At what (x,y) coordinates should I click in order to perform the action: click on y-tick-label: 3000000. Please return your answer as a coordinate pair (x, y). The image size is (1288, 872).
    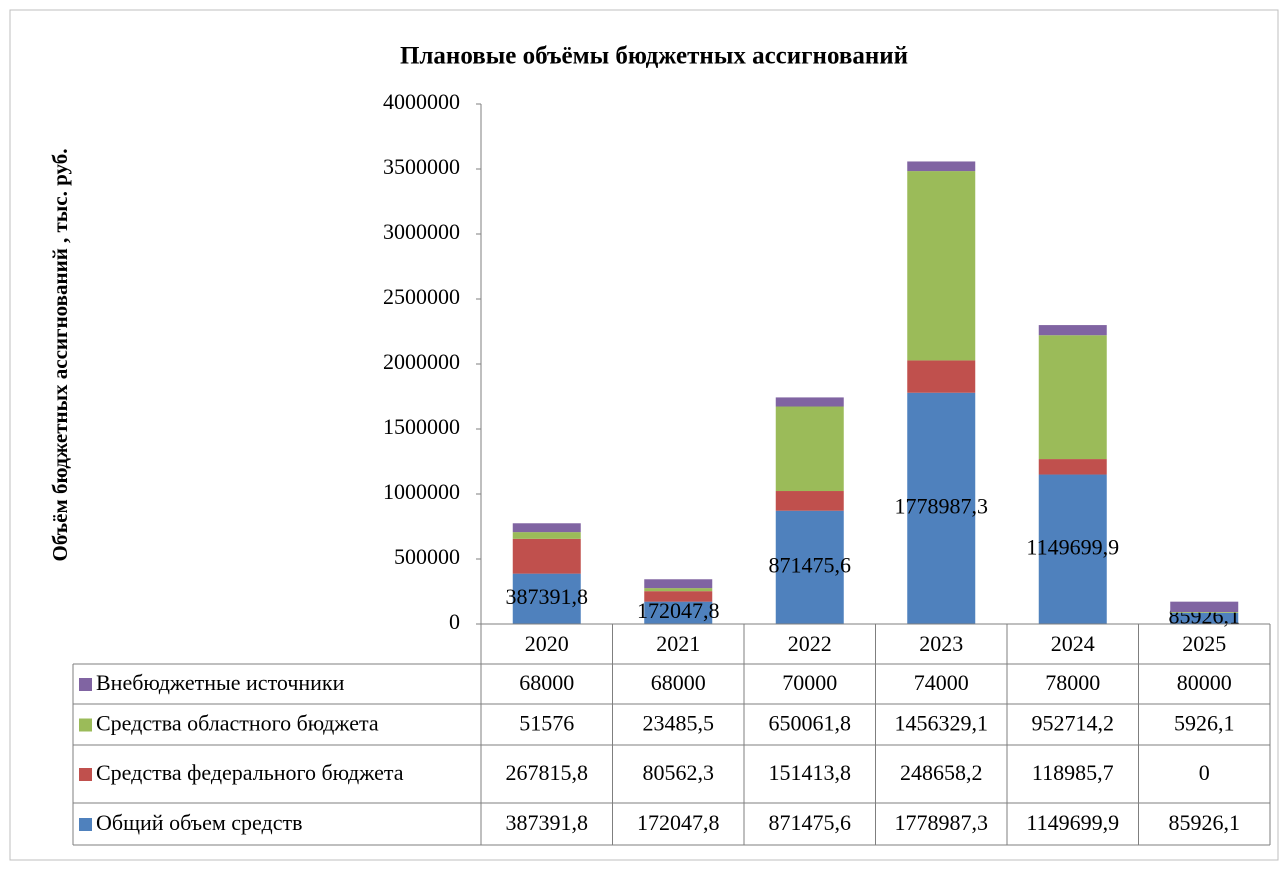
    Looking at the image, I should click on (421, 231).